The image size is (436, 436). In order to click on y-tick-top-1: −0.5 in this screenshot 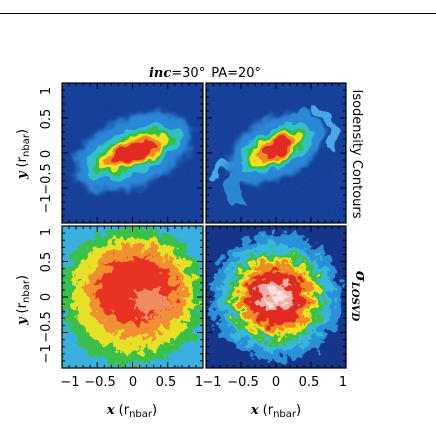, I will do `click(46, 179)`.